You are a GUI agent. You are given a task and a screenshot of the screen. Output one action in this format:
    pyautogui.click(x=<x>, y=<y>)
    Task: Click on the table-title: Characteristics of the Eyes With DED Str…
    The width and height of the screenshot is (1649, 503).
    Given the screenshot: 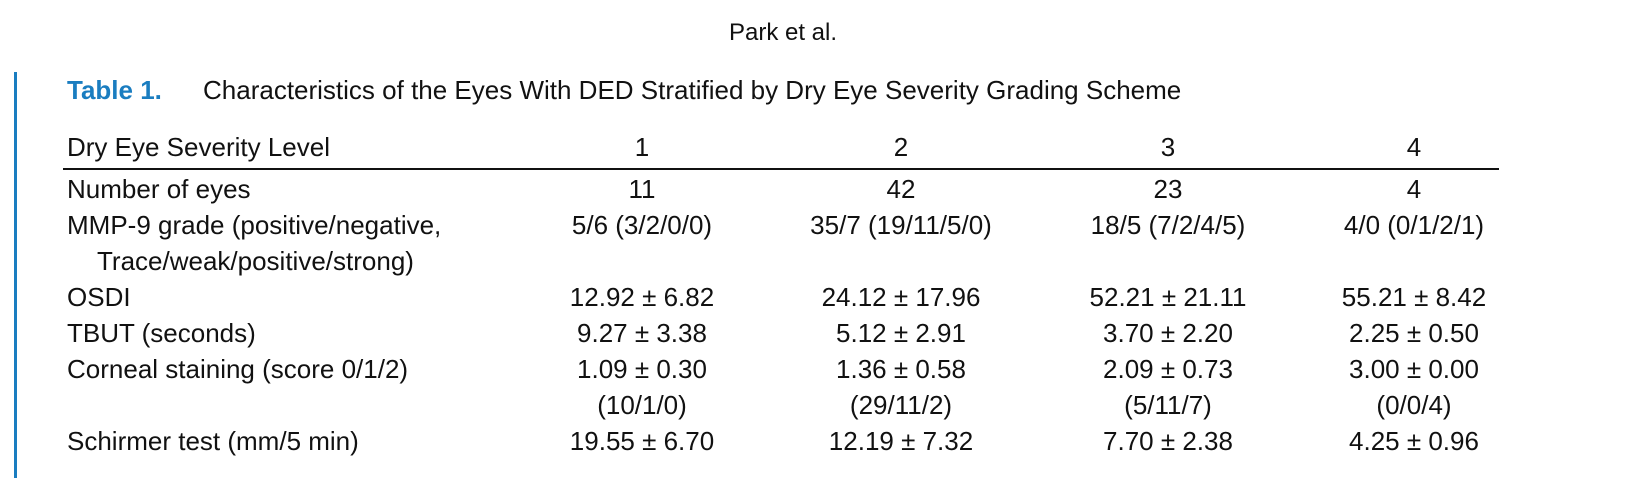 What is the action you would take?
    pyautogui.click(x=692, y=90)
    